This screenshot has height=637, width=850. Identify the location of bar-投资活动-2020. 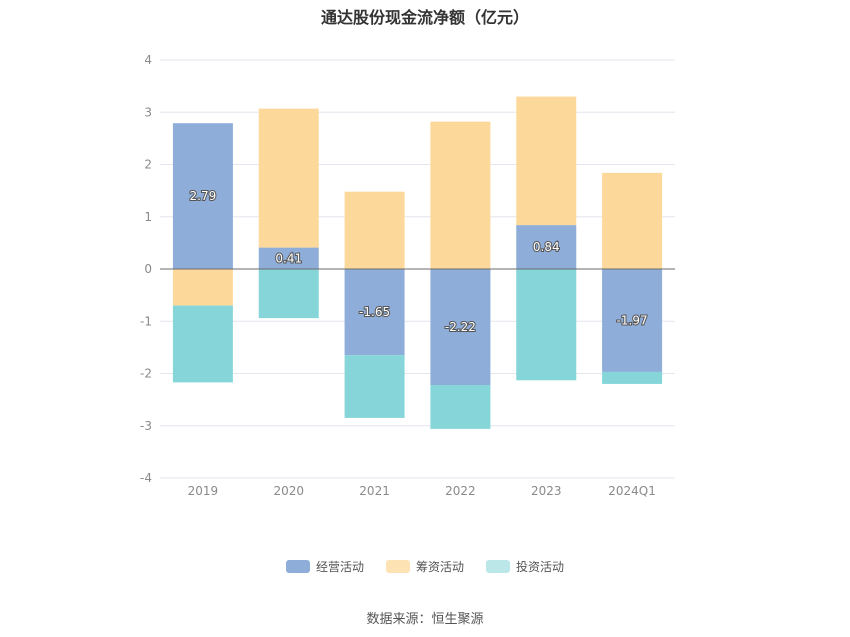
(288, 294).